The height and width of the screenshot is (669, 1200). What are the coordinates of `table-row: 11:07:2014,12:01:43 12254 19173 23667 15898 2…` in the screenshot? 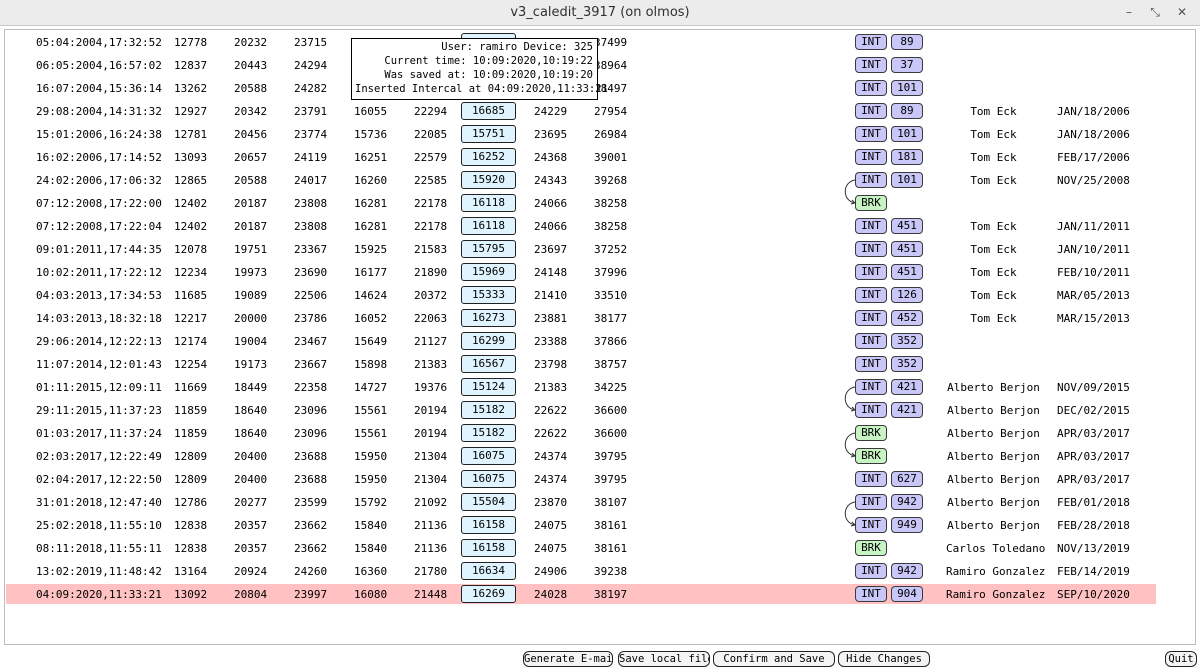 It's located at (581, 364).